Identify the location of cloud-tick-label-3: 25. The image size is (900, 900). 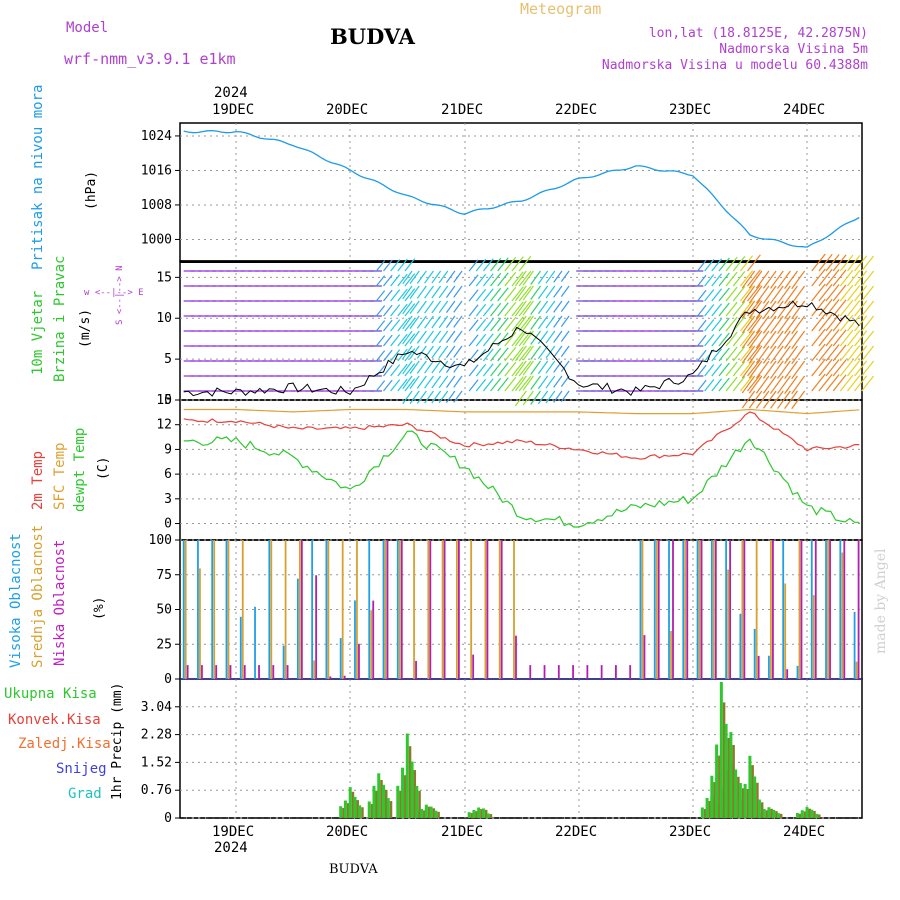
(164, 644).